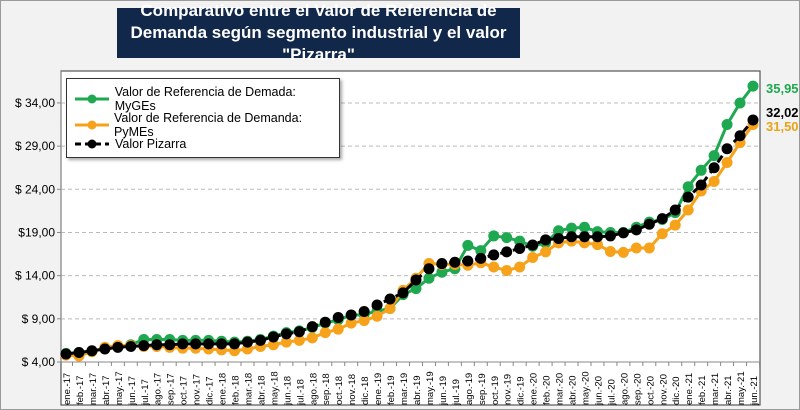  I want to click on legend-label: Valor Pizarra, so click(151, 144).